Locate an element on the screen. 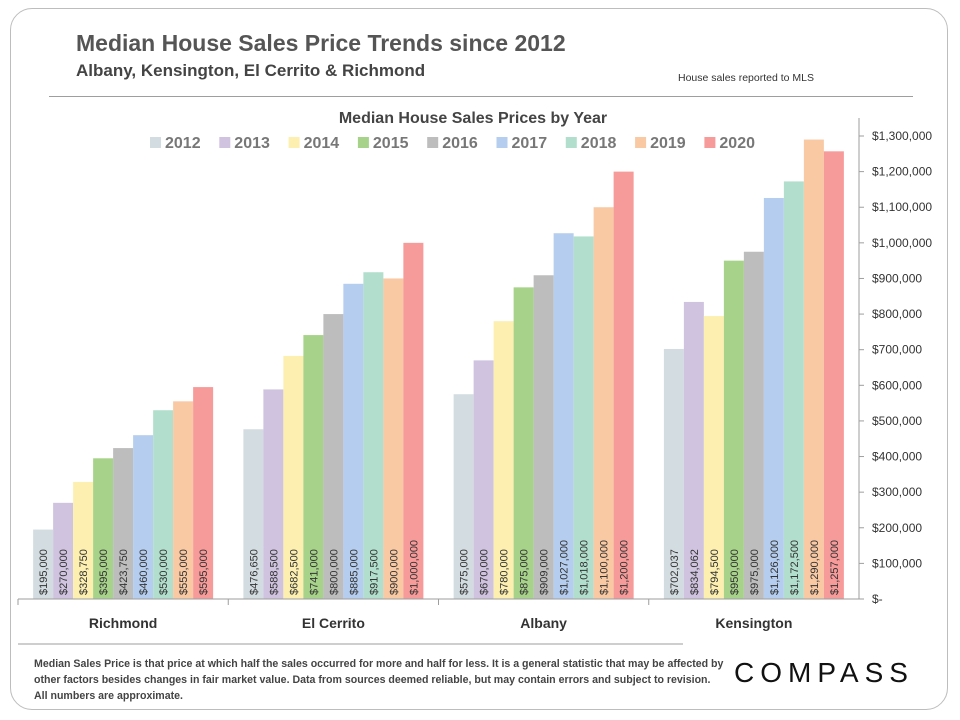  legend-swatch-2015 is located at coordinates (363, 142).